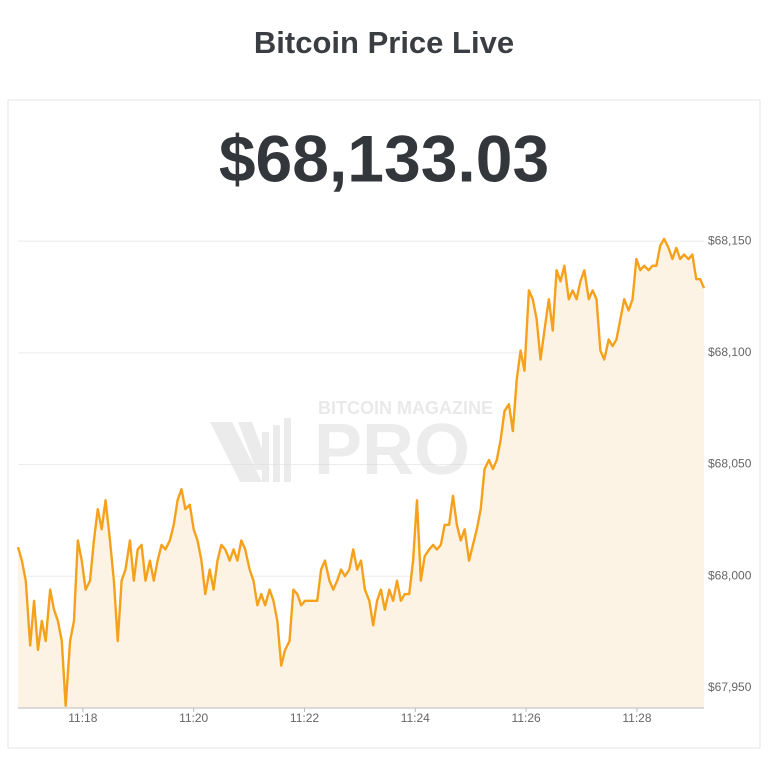 The height and width of the screenshot is (761, 768). I want to click on x-tick-label: 11:24, so click(415, 718).